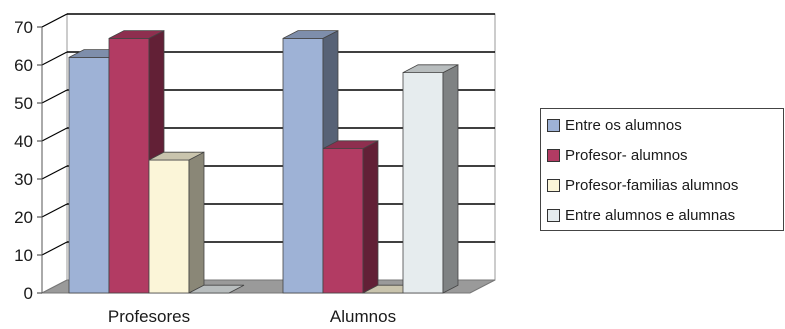 The height and width of the screenshot is (329, 785). Describe the element at coordinates (149, 315) in the screenshot. I see `x-tick-label: Profesores` at that location.